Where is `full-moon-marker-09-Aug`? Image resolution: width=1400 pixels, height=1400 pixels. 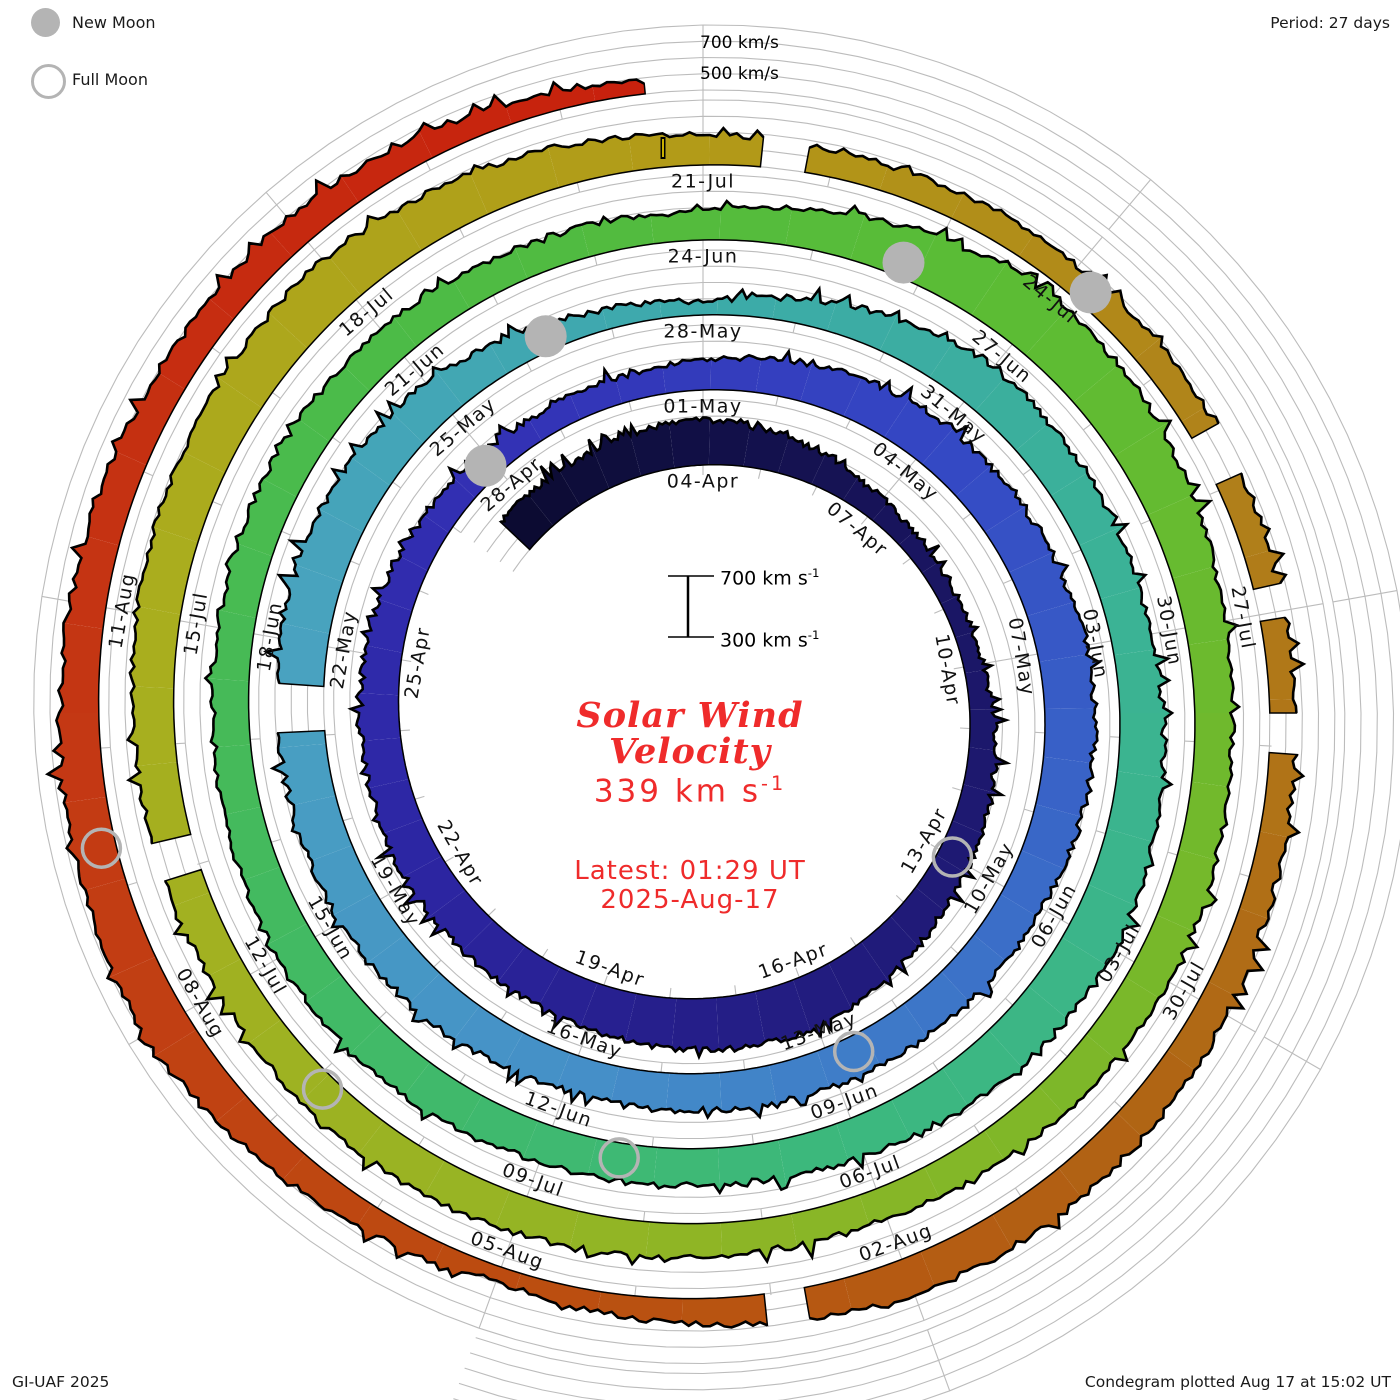
full-moon-marker-09-Aug is located at coordinates (101, 848).